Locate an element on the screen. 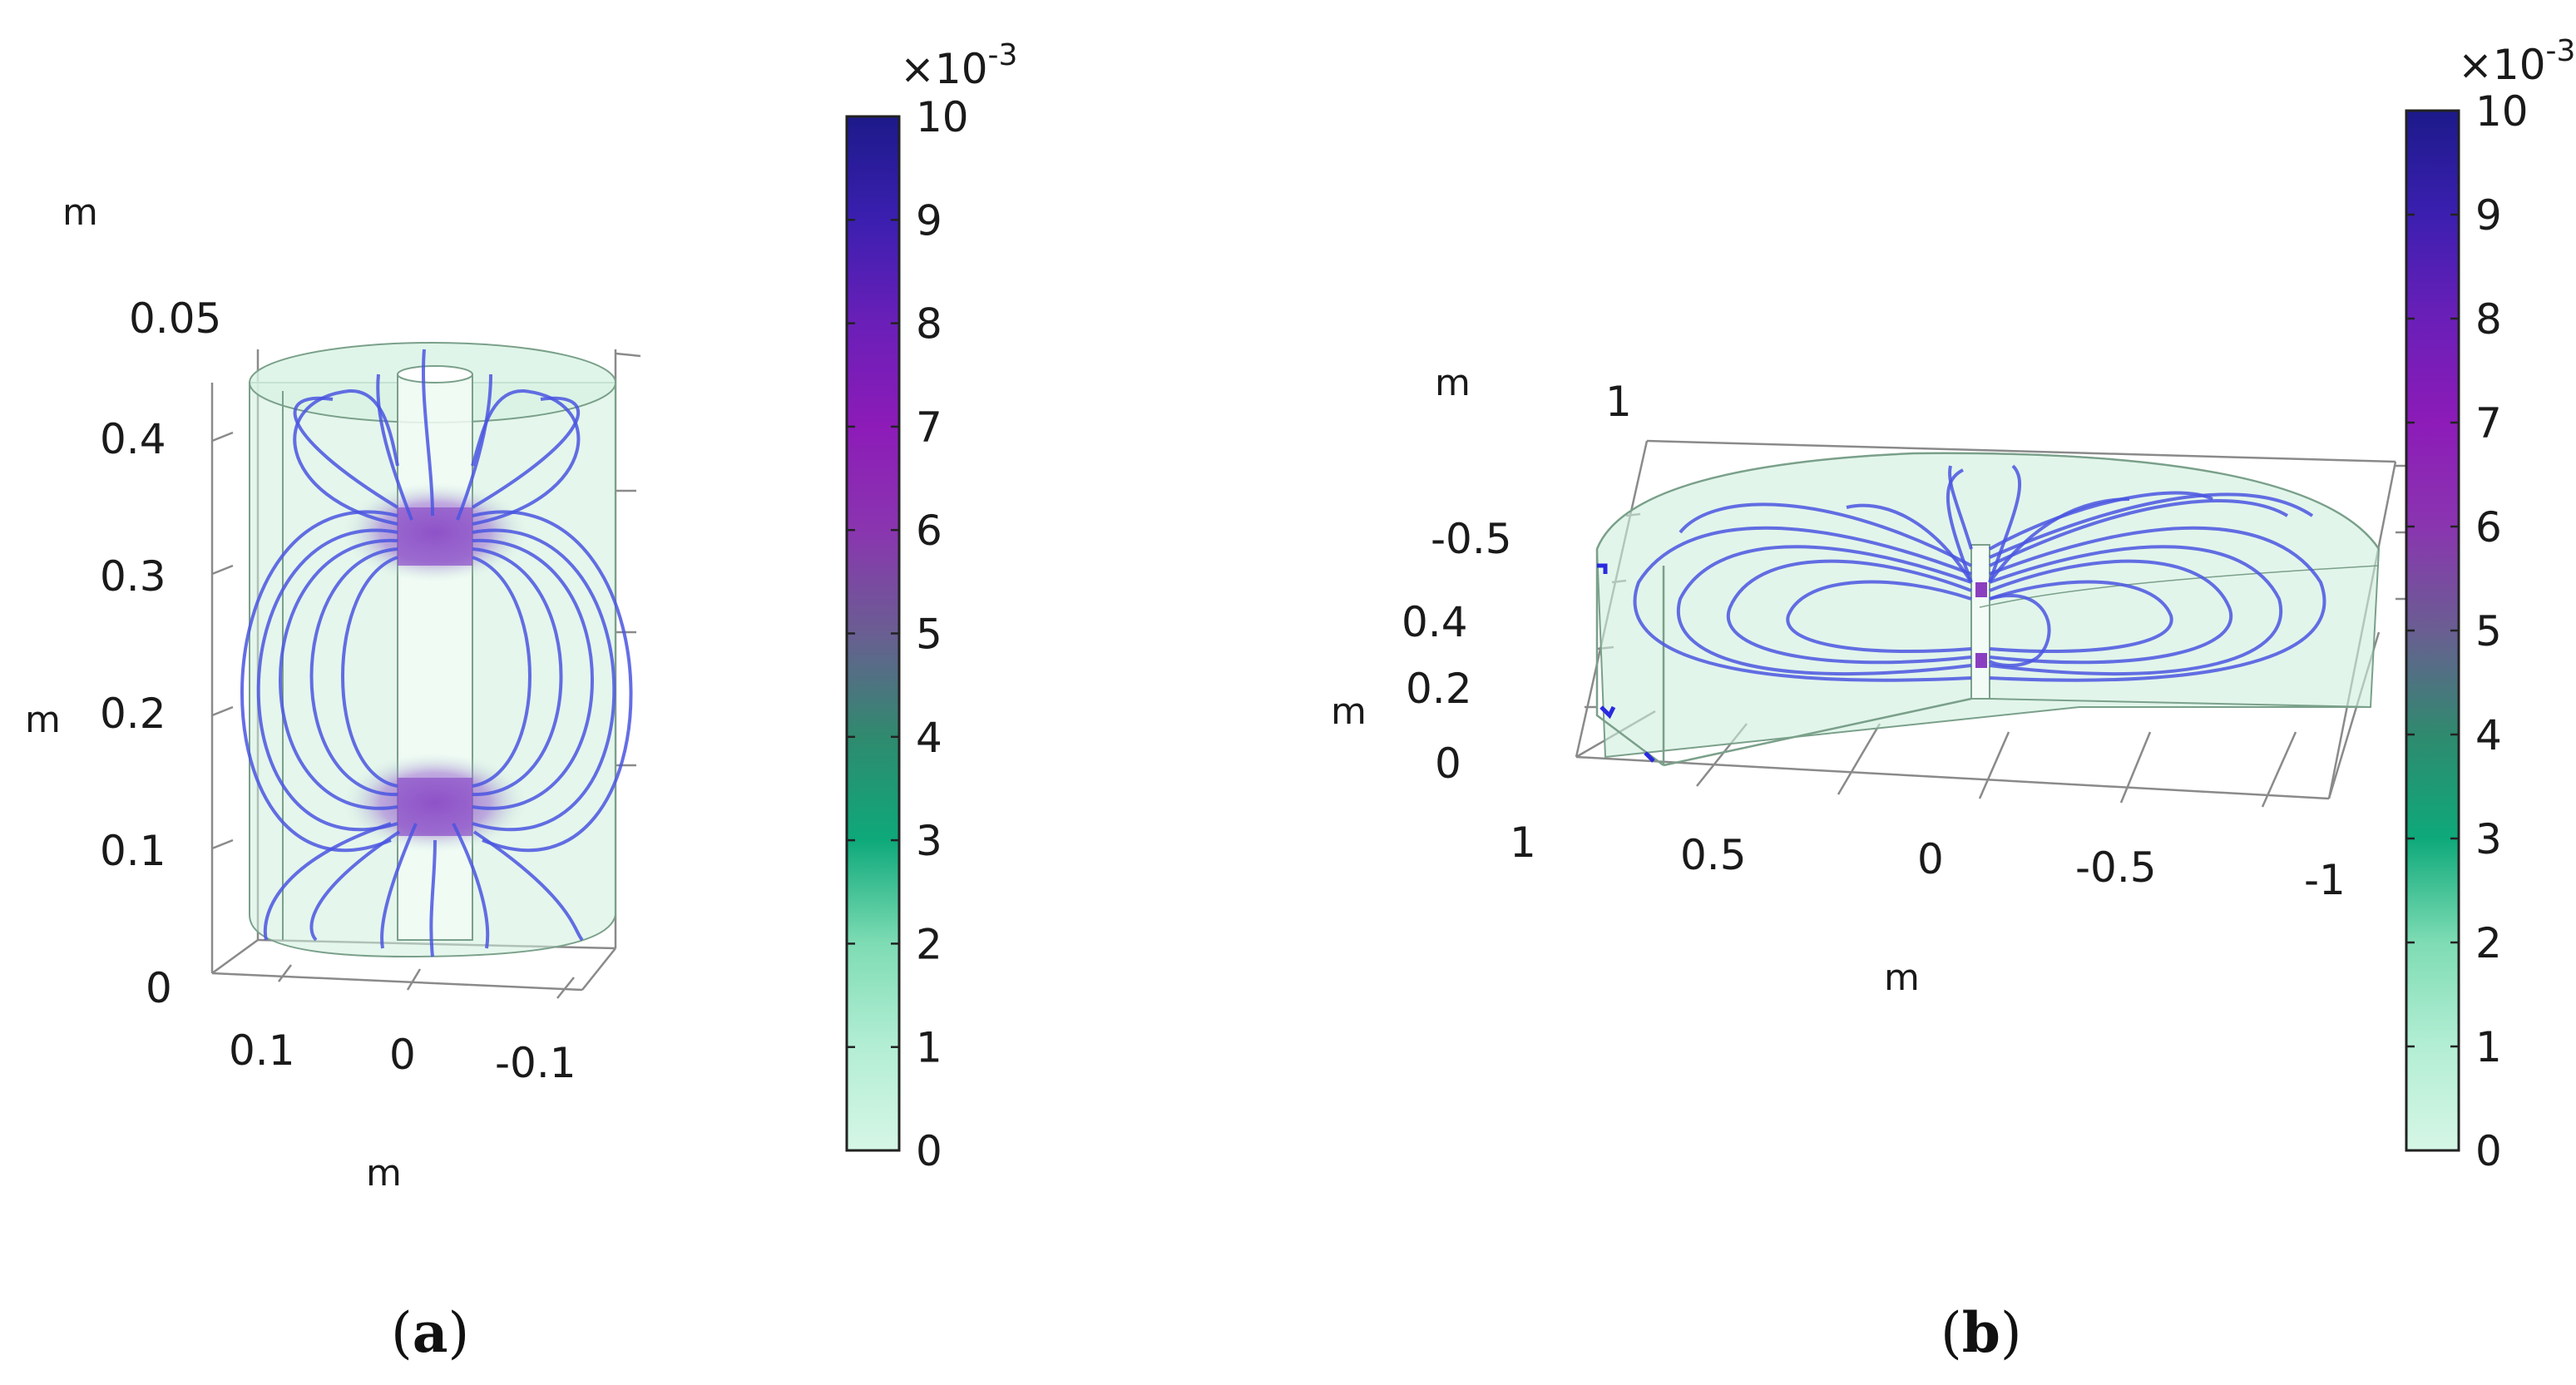 The image size is (2576, 1385). z-tick-a-5: 0 is located at coordinates (159, 988).